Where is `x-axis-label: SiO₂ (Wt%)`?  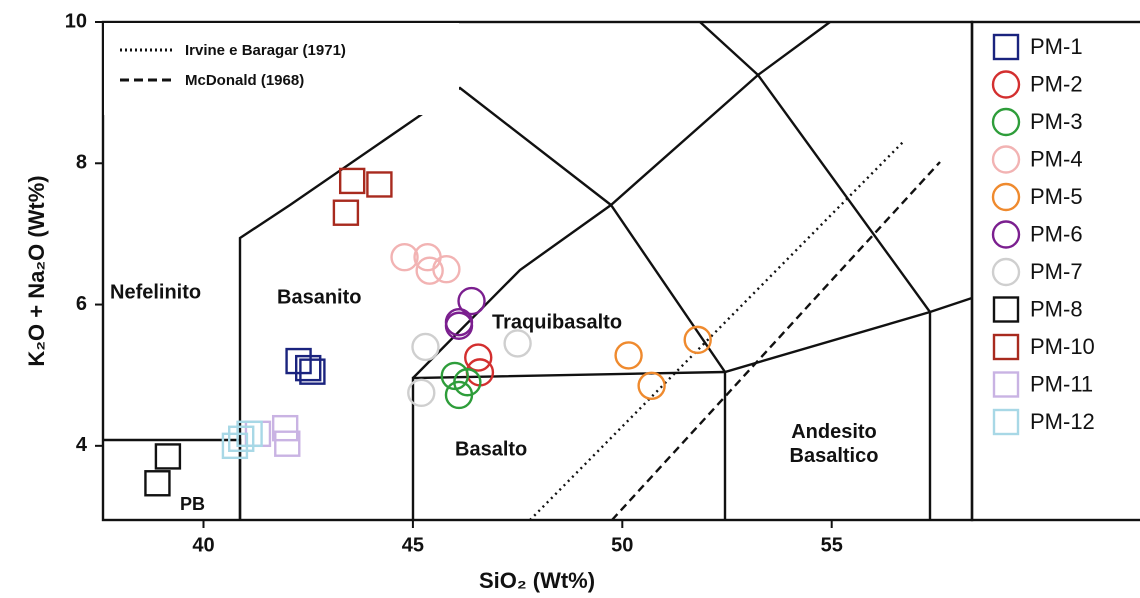
x-axis-label: SiO₂ (Wt%) is located at coordinates (537, 580).